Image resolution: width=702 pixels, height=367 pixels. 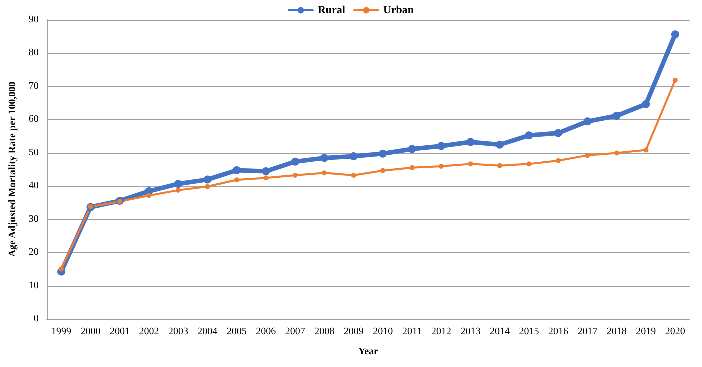 I want to click on x-tick-label: 2013, so click(x=470, y=332).